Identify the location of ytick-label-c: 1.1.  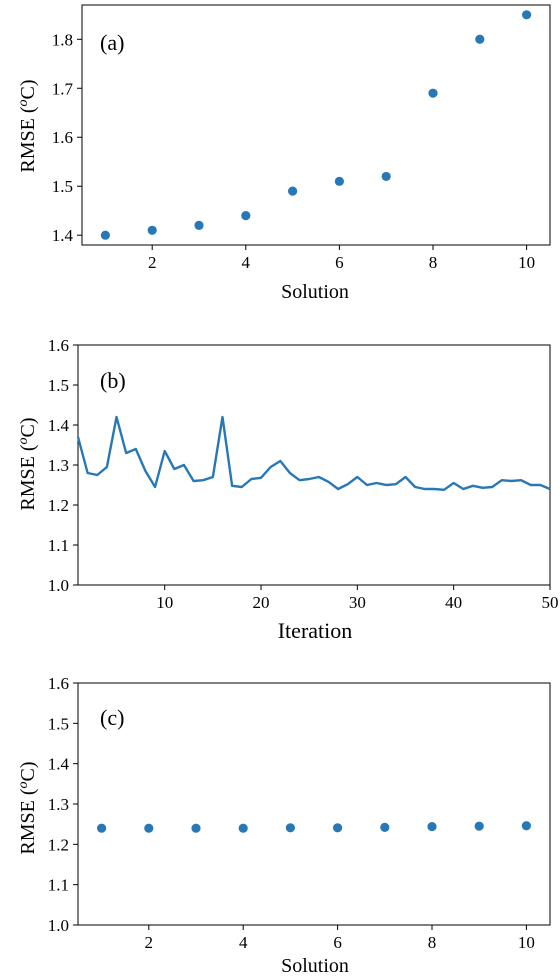
(58, 885).